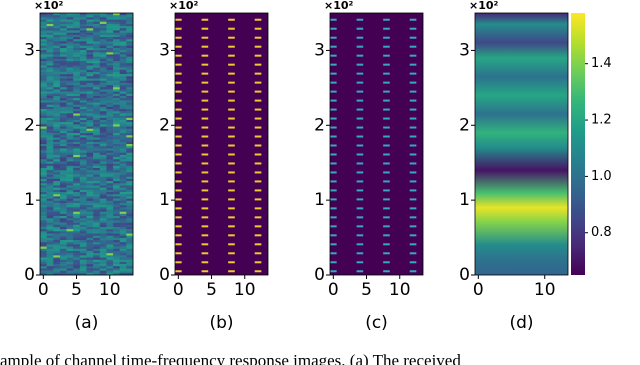  Describe the element at coordinates (366, 290) in the screenshot. I see `x-tick-label: 5` at that location.